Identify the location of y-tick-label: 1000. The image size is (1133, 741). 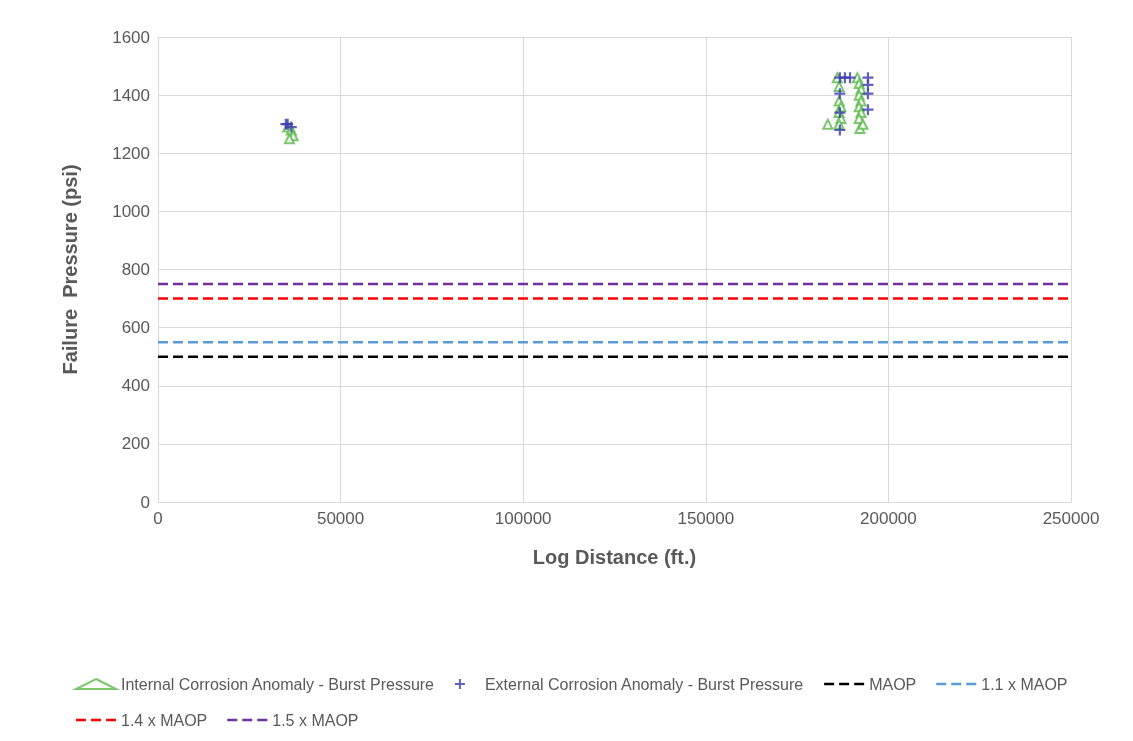
(131, 211).